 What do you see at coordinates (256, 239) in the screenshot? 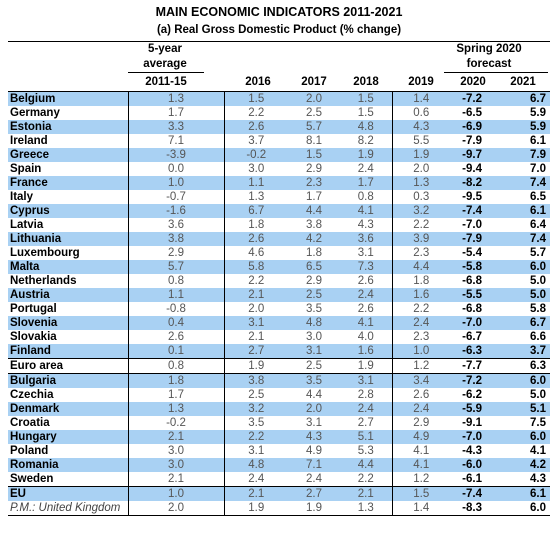
I see `value-y2016: 2.6` at bounding box center [256, 239].